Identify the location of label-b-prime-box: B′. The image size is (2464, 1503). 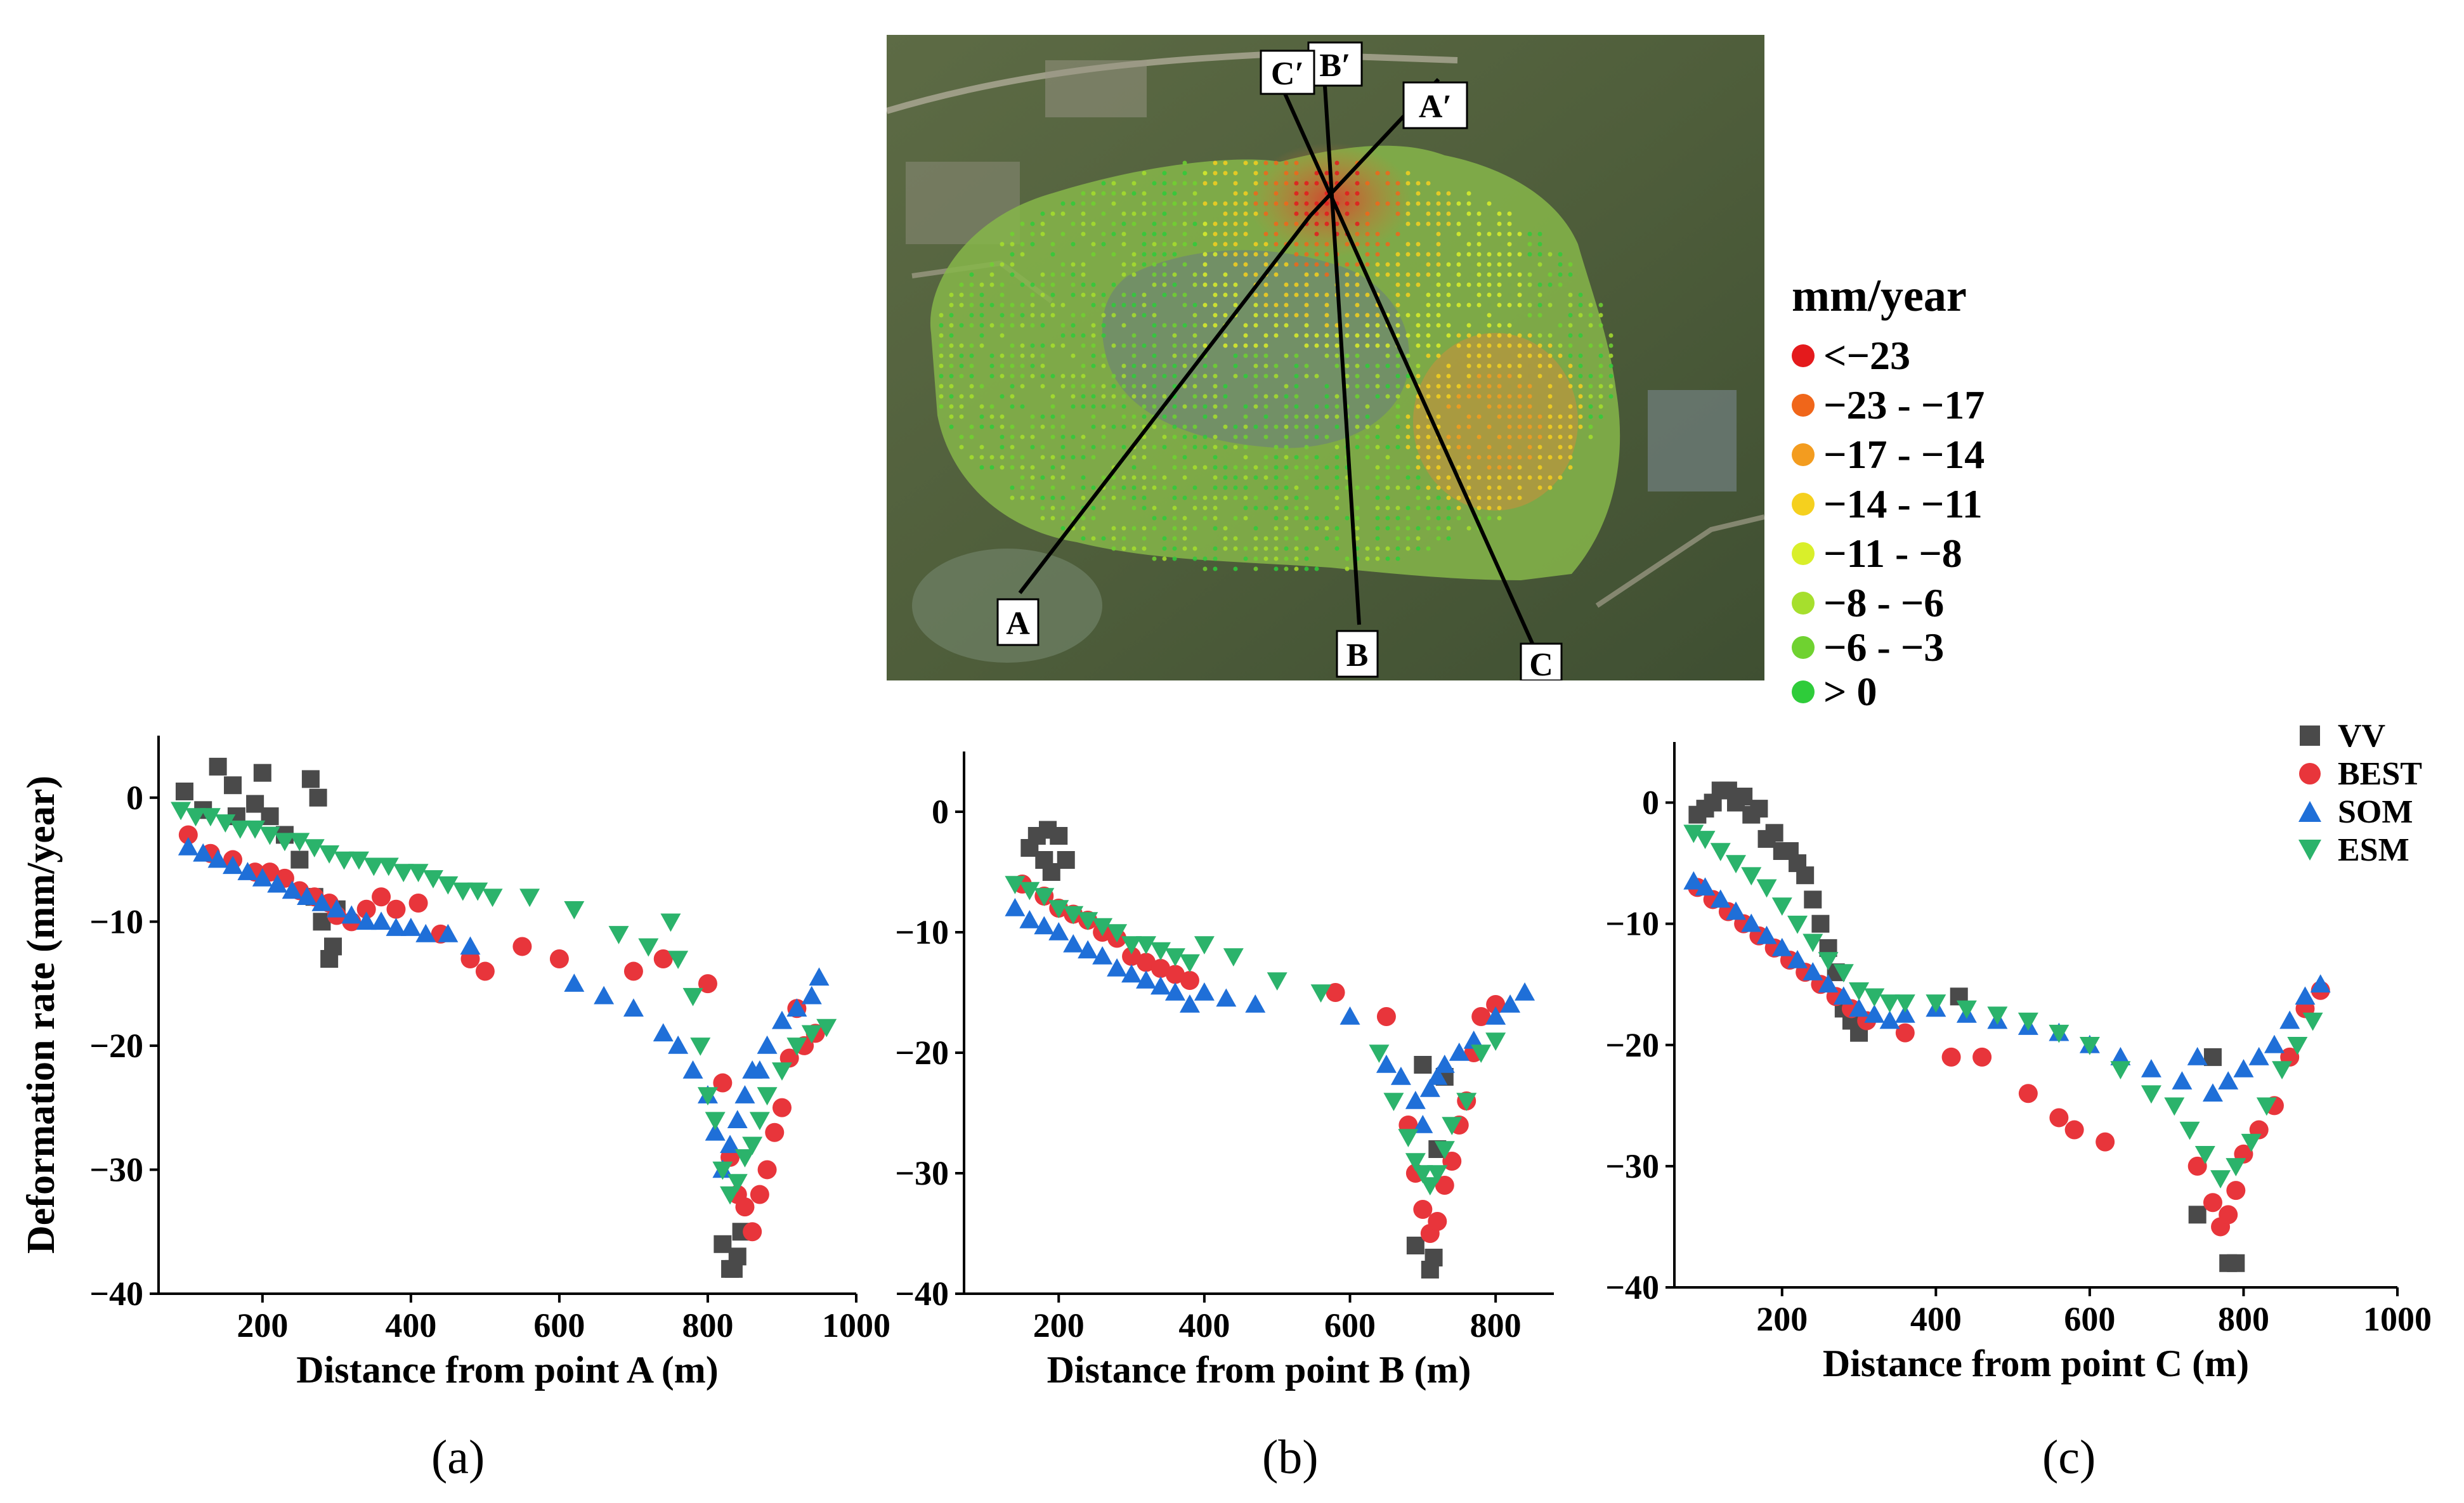
(1335, 64).